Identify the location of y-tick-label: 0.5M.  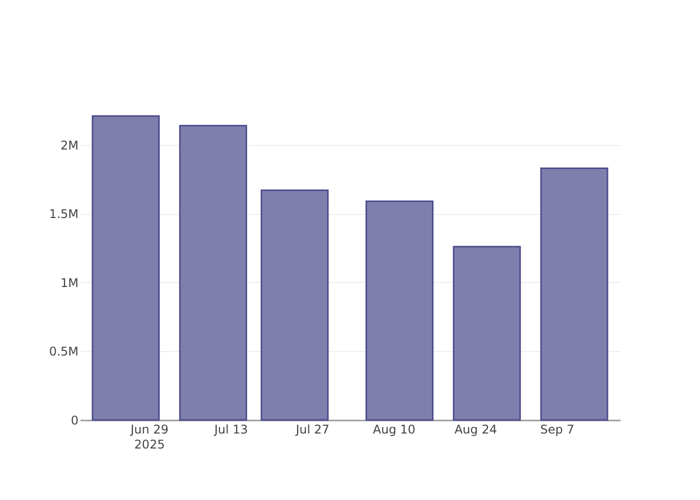
(63, 351).